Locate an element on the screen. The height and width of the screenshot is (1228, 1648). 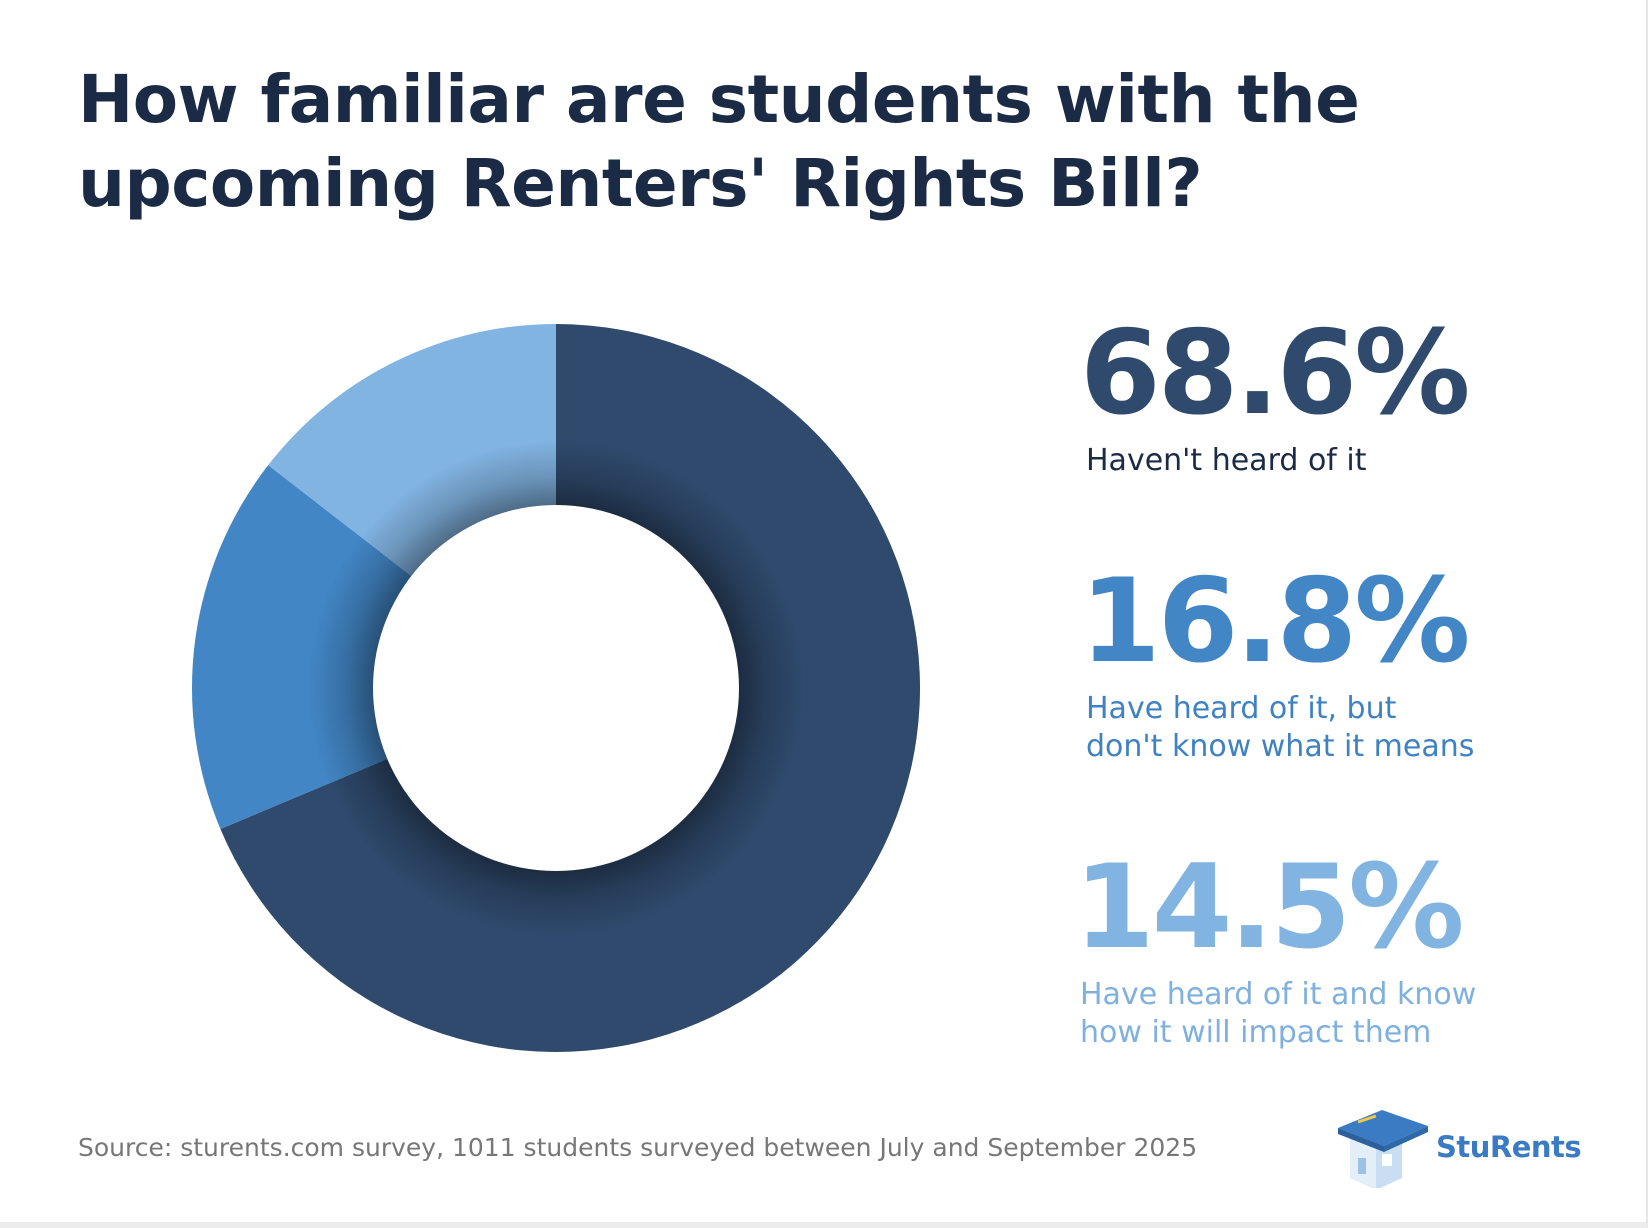
sturents-logo: StuRents is located at coordinates (1461, 1147).